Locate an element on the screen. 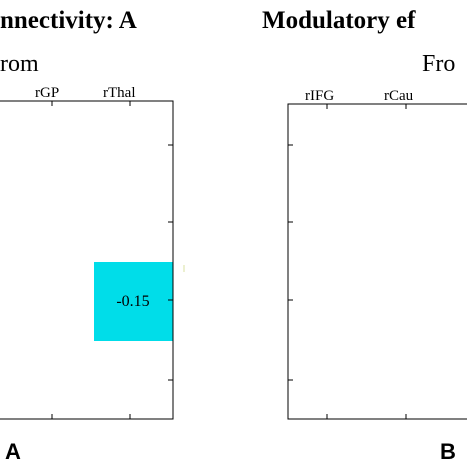 The height and width of the screenshot is (467, 467). y-axis-ticks-a is located at coordinates (170, 262).